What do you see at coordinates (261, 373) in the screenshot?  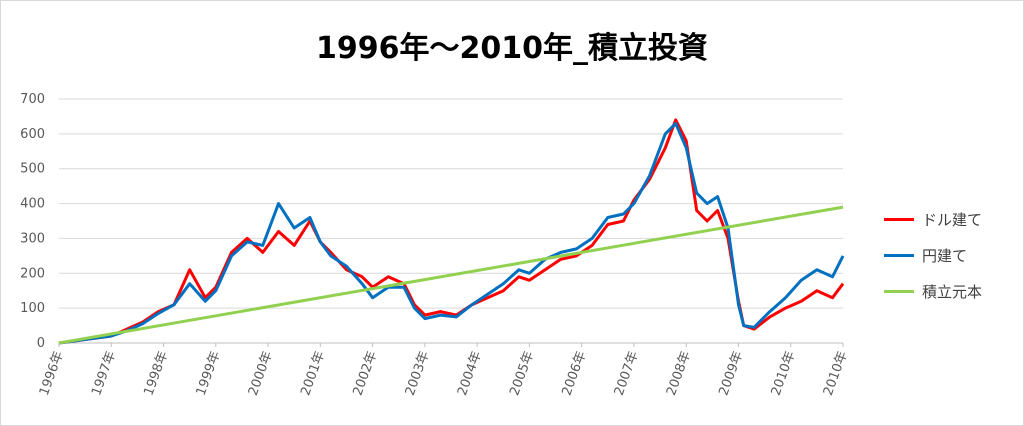 I see `x-tick-label: 2000年` at bounding box center [261, 373].